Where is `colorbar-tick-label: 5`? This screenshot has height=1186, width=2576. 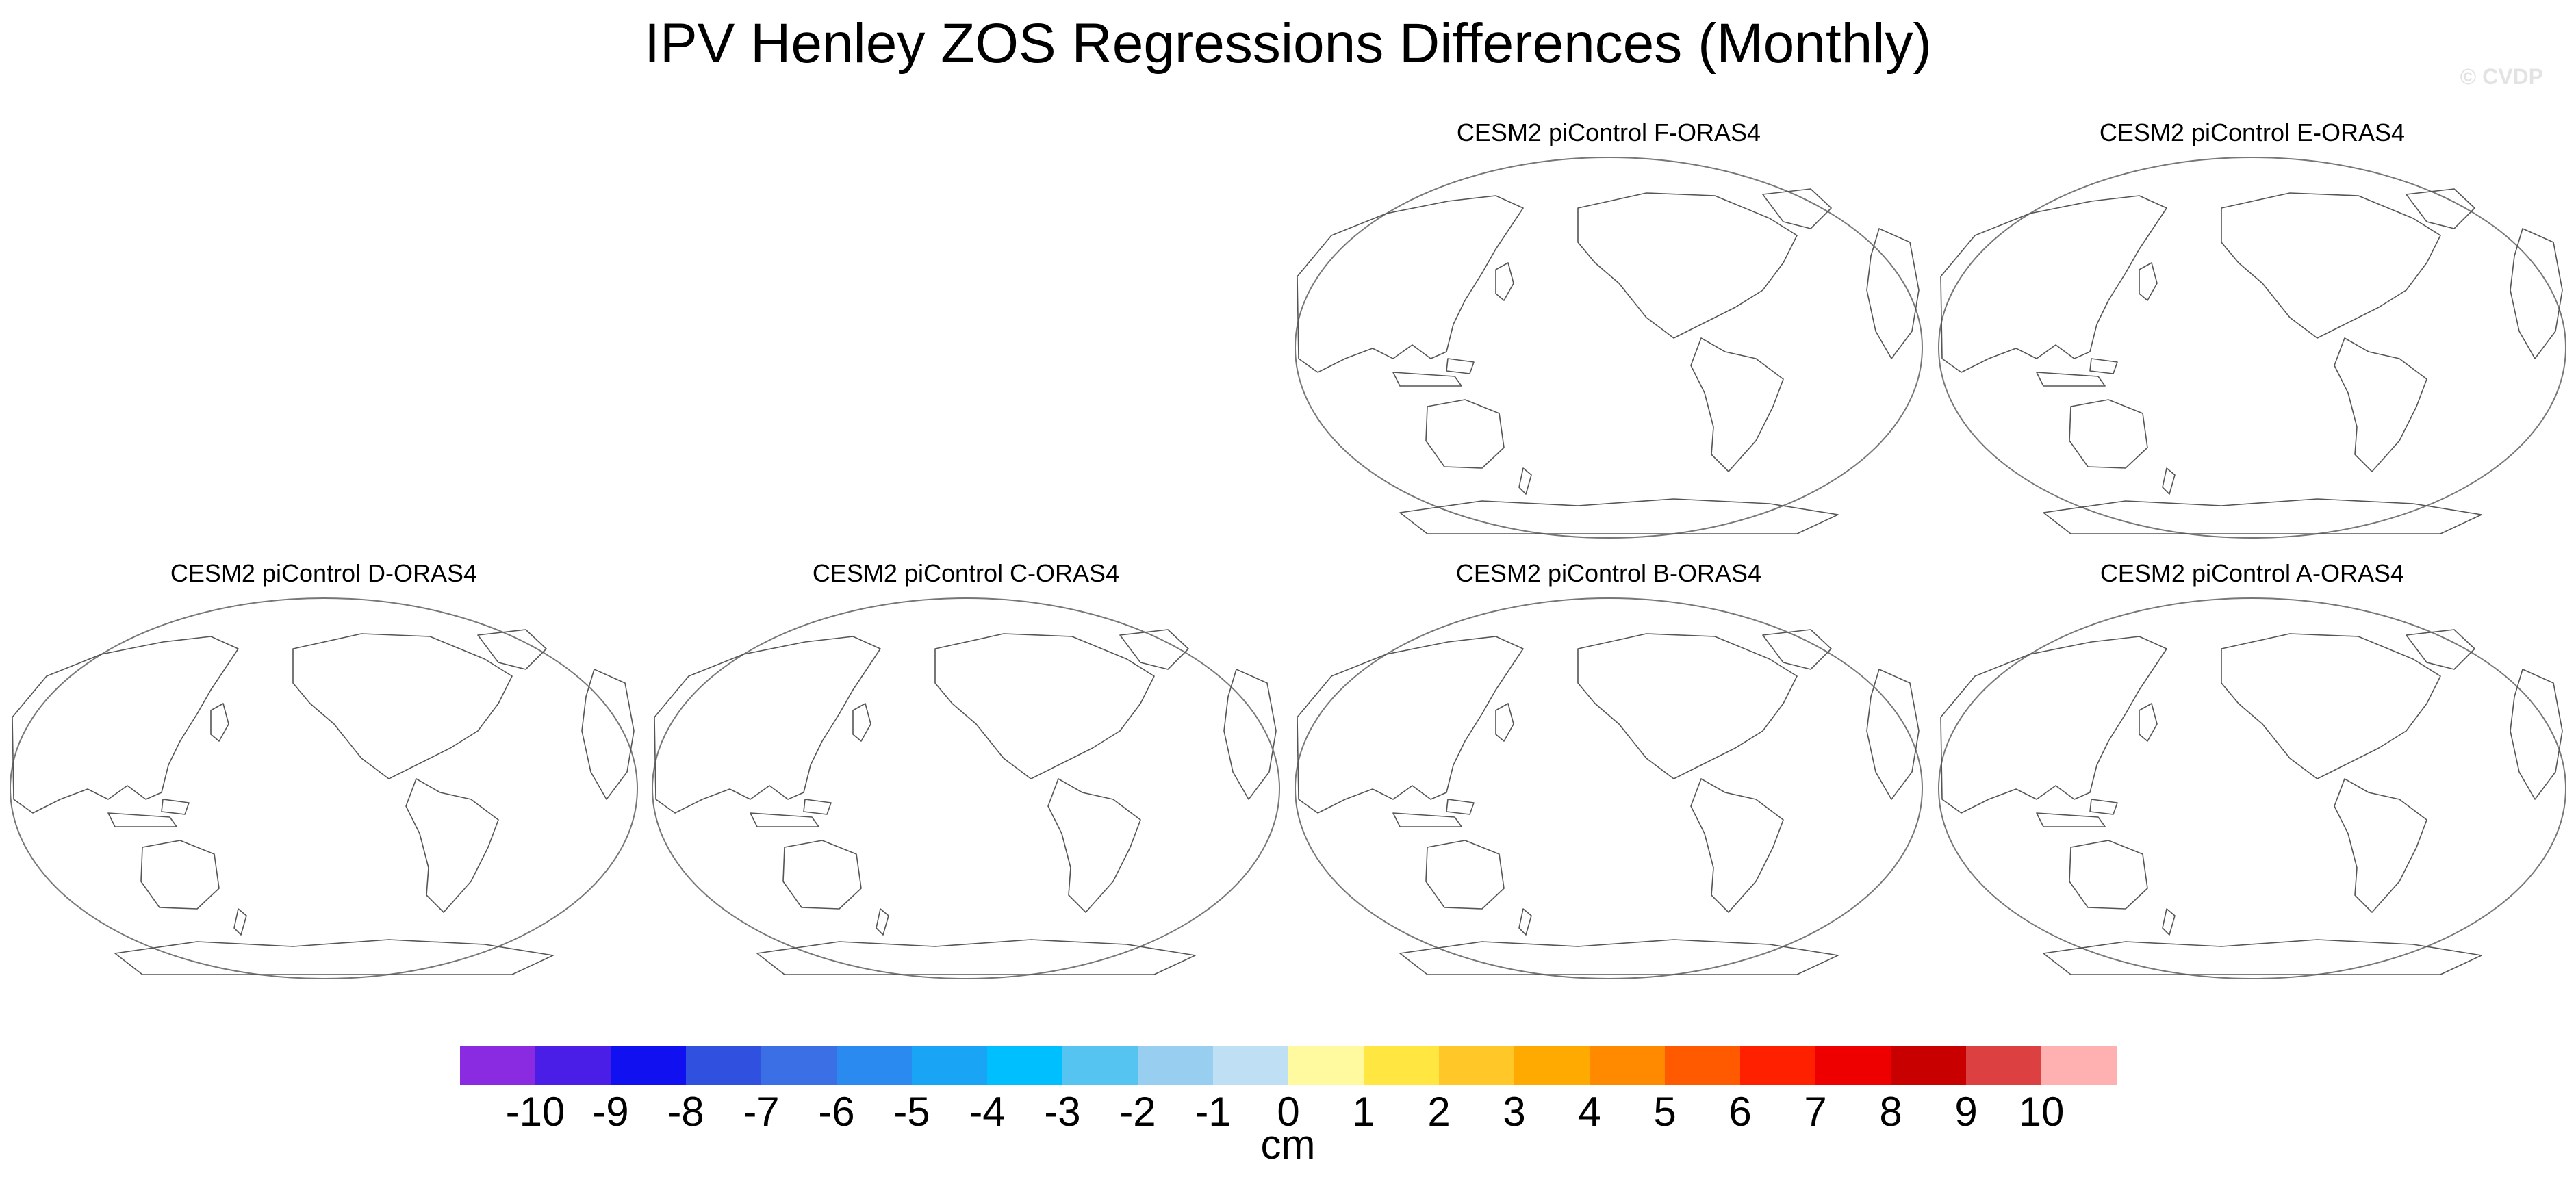 colorbar-tick-label: 5 is located at coordinates (1664, 1112).